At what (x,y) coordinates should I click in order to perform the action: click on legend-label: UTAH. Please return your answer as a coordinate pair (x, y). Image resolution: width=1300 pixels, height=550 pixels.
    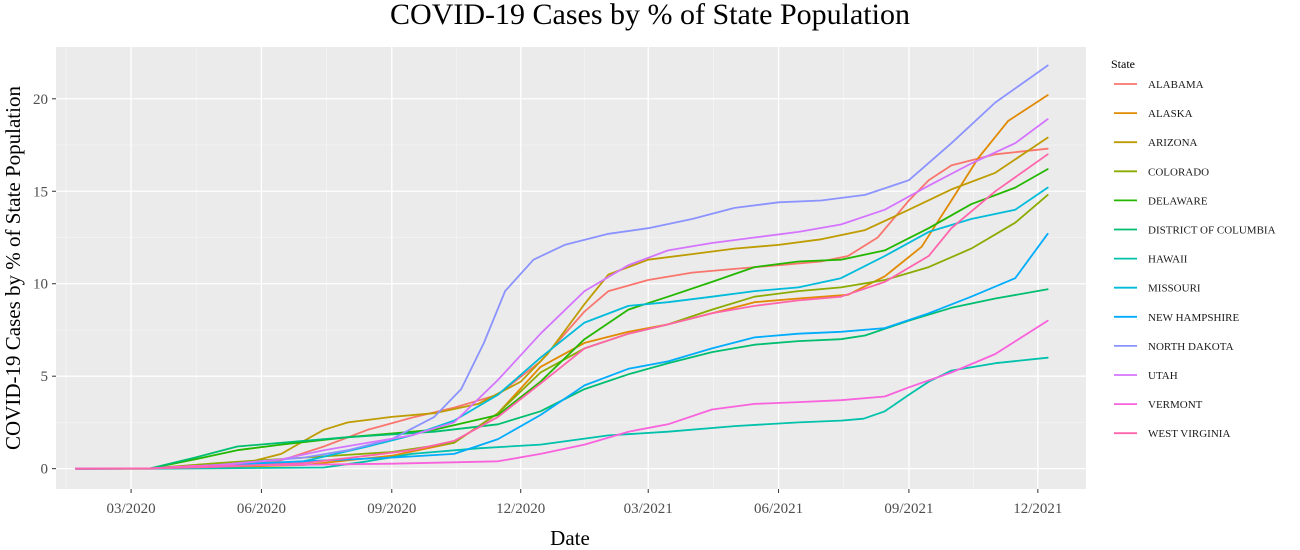
    Looking at the image, I should click on (1163, 376).